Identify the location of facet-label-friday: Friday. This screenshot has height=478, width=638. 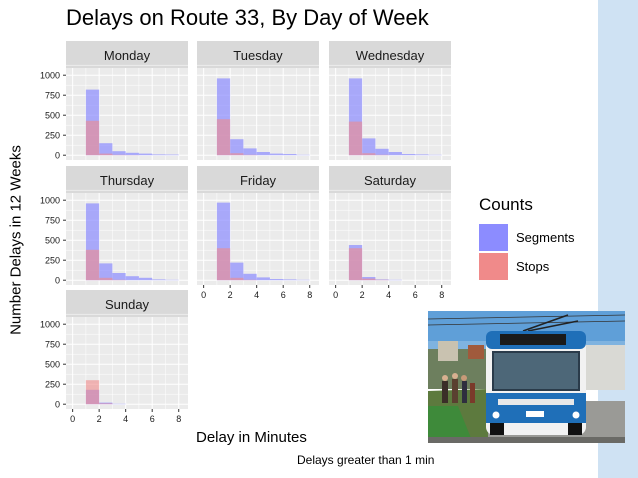
(258, 180).